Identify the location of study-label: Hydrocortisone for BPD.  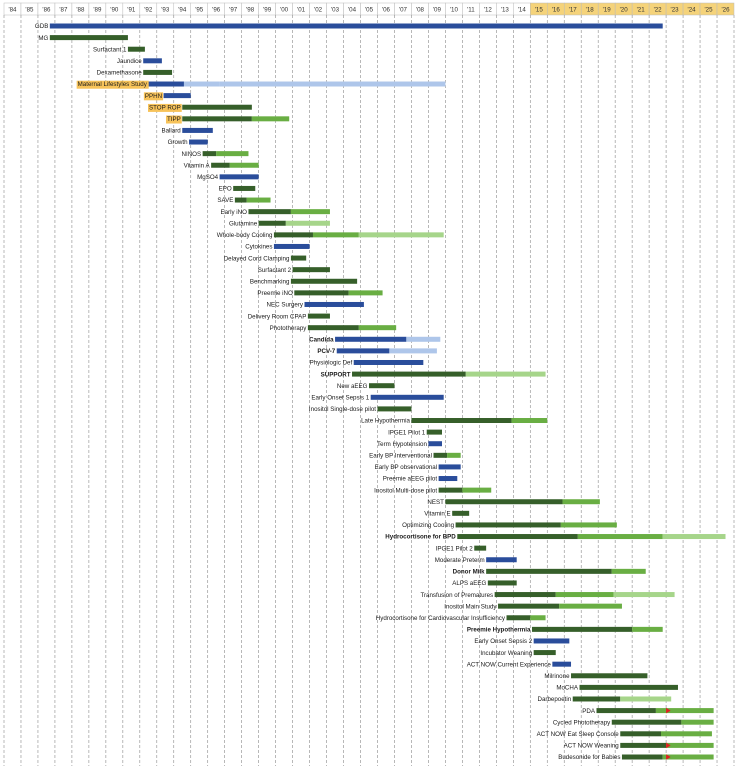
(420, 537).